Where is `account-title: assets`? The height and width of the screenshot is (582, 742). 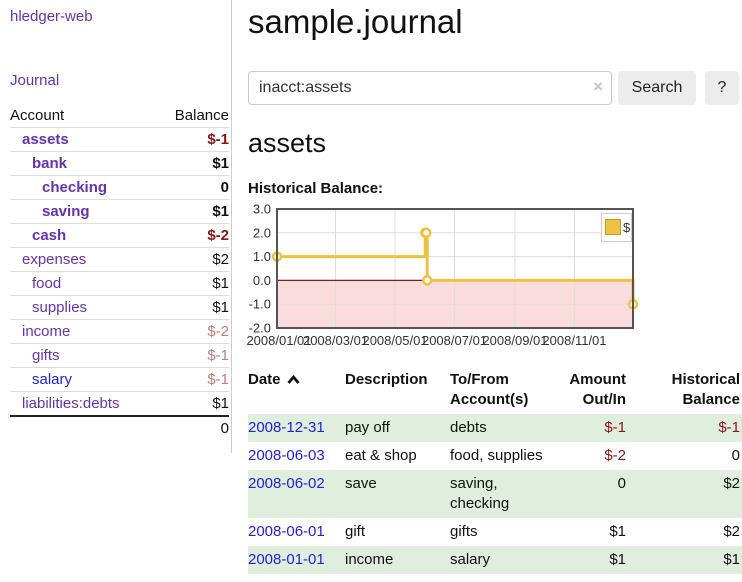
account-title: assets is located at coordinates (287, 143).